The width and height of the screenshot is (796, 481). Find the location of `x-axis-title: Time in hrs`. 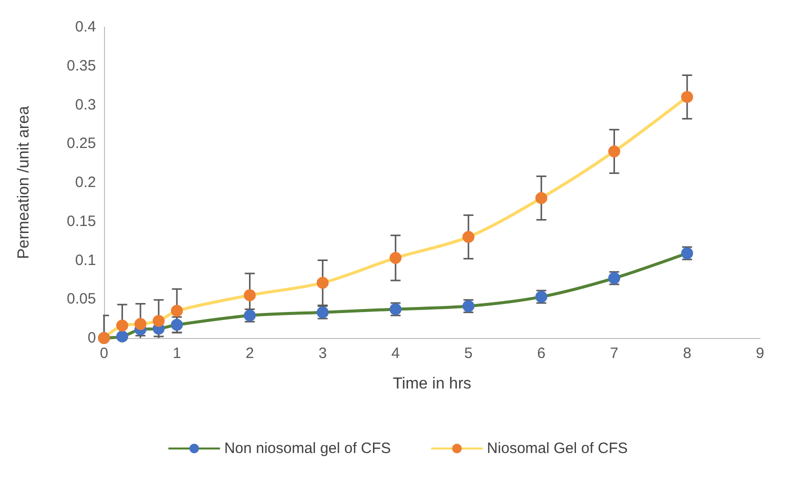

x-axis-title: Time in hrs is located at coordinates (432, 384).